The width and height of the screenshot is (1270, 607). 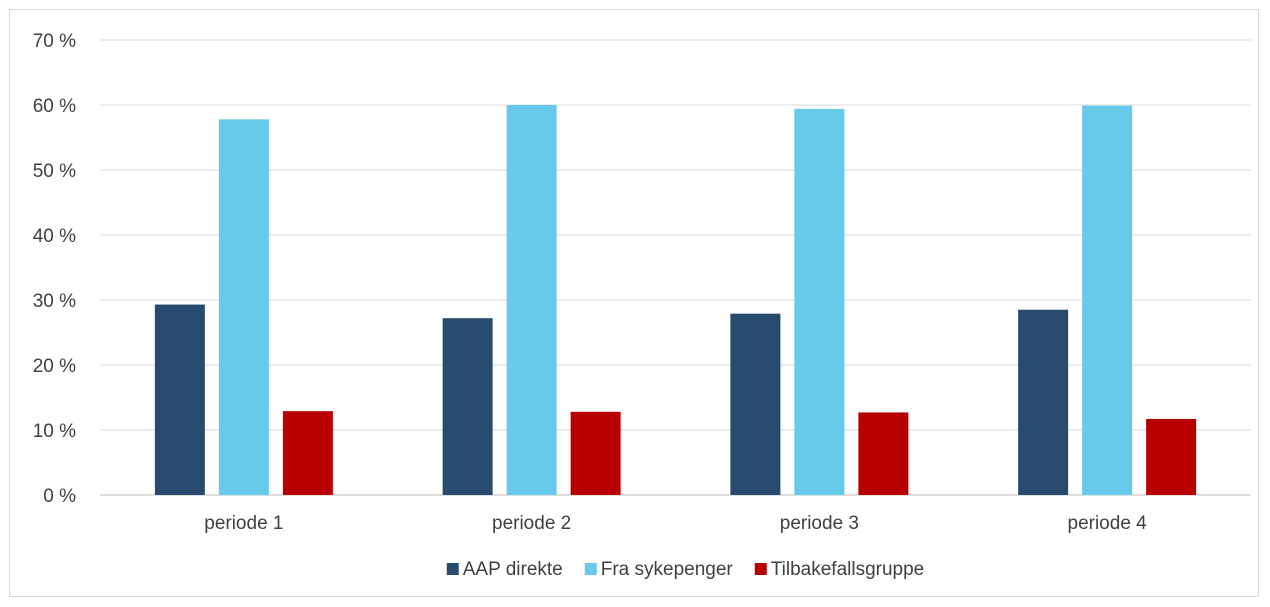 What do you see at coordinates (667, 569) in the screenshot?
I see `legend-label: Fra sykepenger` at bounding box center [667, 569].